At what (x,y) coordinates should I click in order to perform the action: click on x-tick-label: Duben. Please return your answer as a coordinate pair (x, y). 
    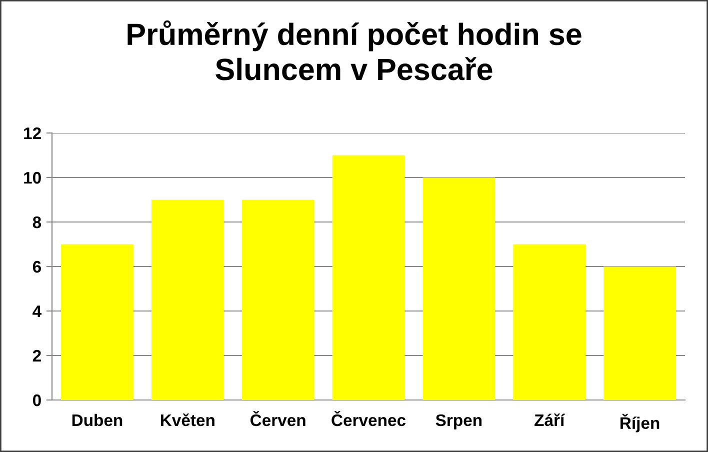
    Looking at the image, I should click on (97, 420).